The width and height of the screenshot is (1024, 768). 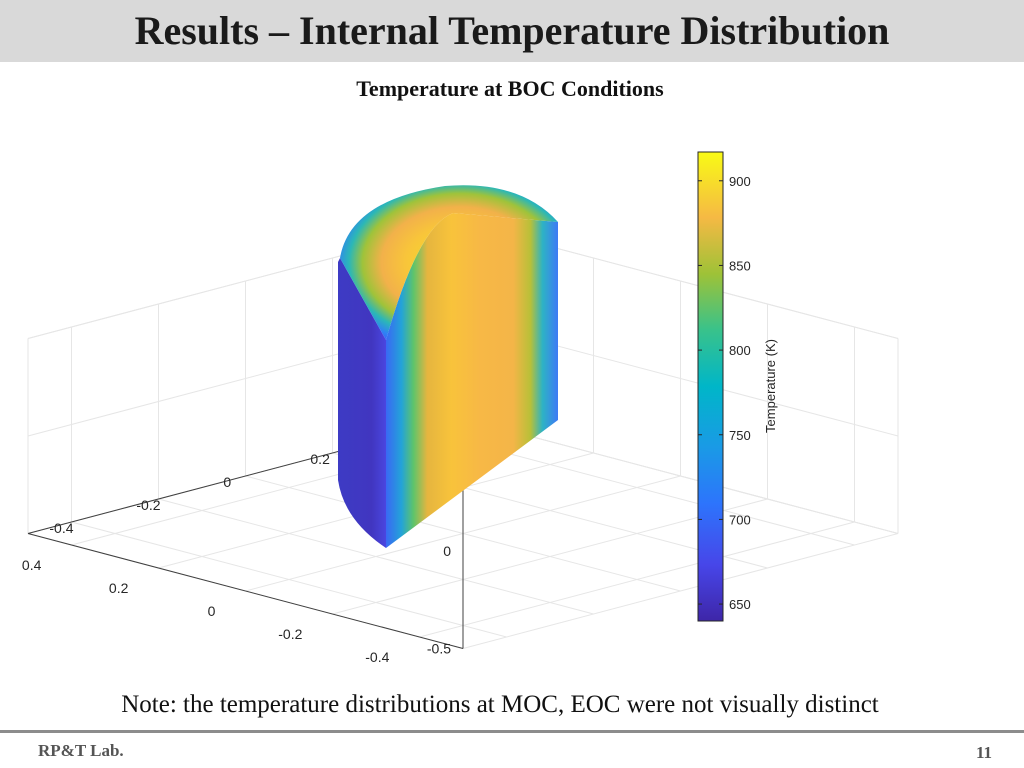 I want to click on x-tick-label: 0.2, so click(x=119, y=588).